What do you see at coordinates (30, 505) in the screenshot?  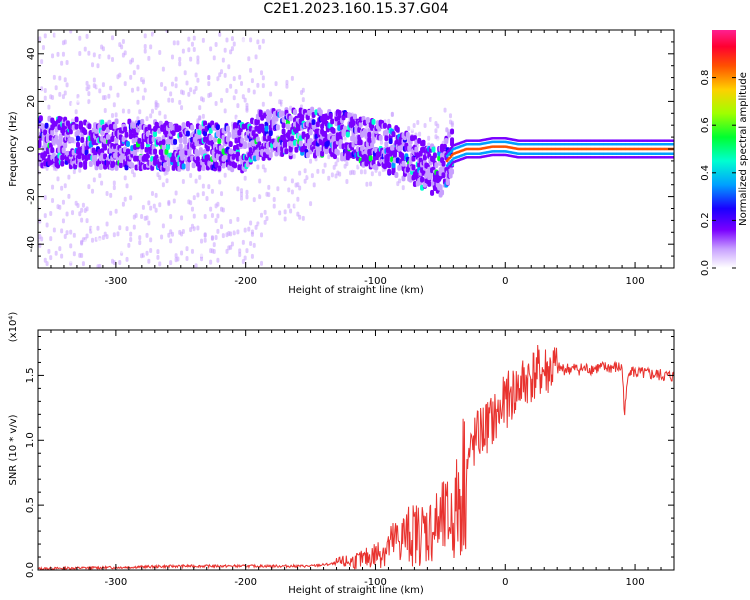 I see `y-tick-label: 0.5` at bounding box center [30, 505].